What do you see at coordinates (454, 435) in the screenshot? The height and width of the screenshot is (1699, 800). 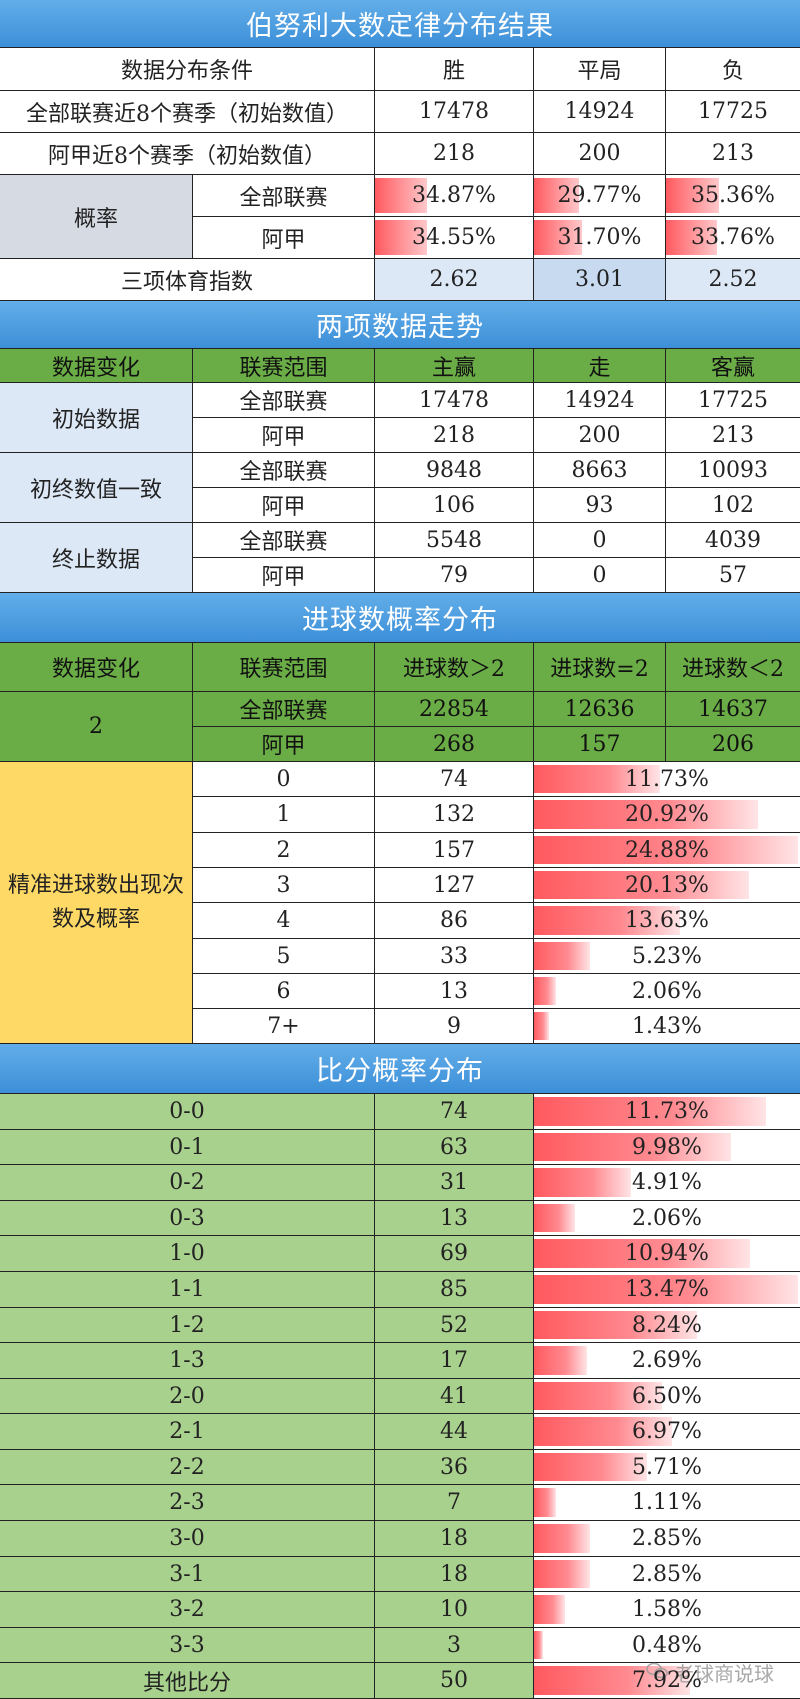 I see `data-value: 218` at bounding box center [454, 435].